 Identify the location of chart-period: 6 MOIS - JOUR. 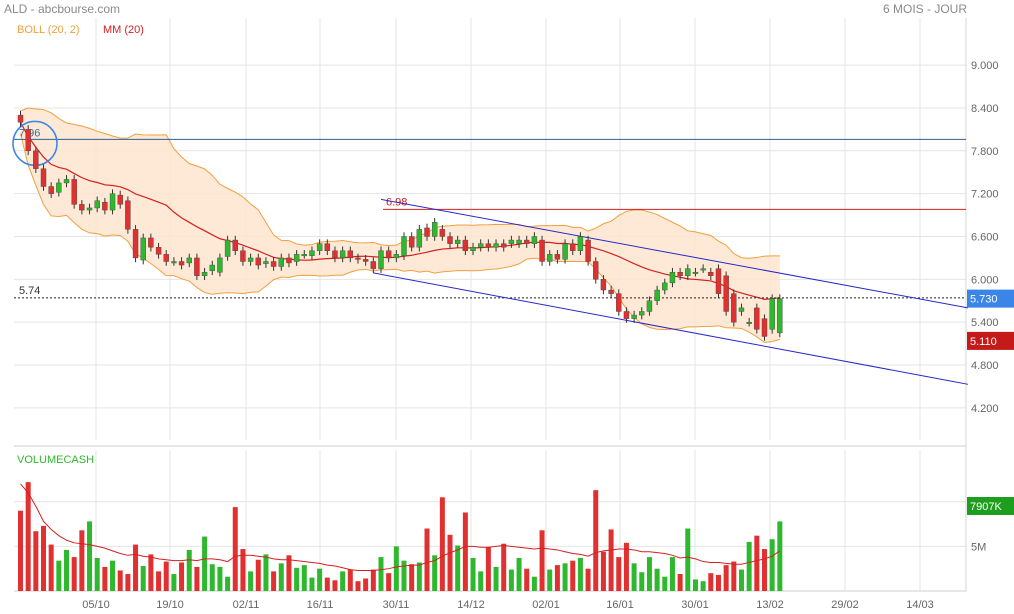
(924, 9).